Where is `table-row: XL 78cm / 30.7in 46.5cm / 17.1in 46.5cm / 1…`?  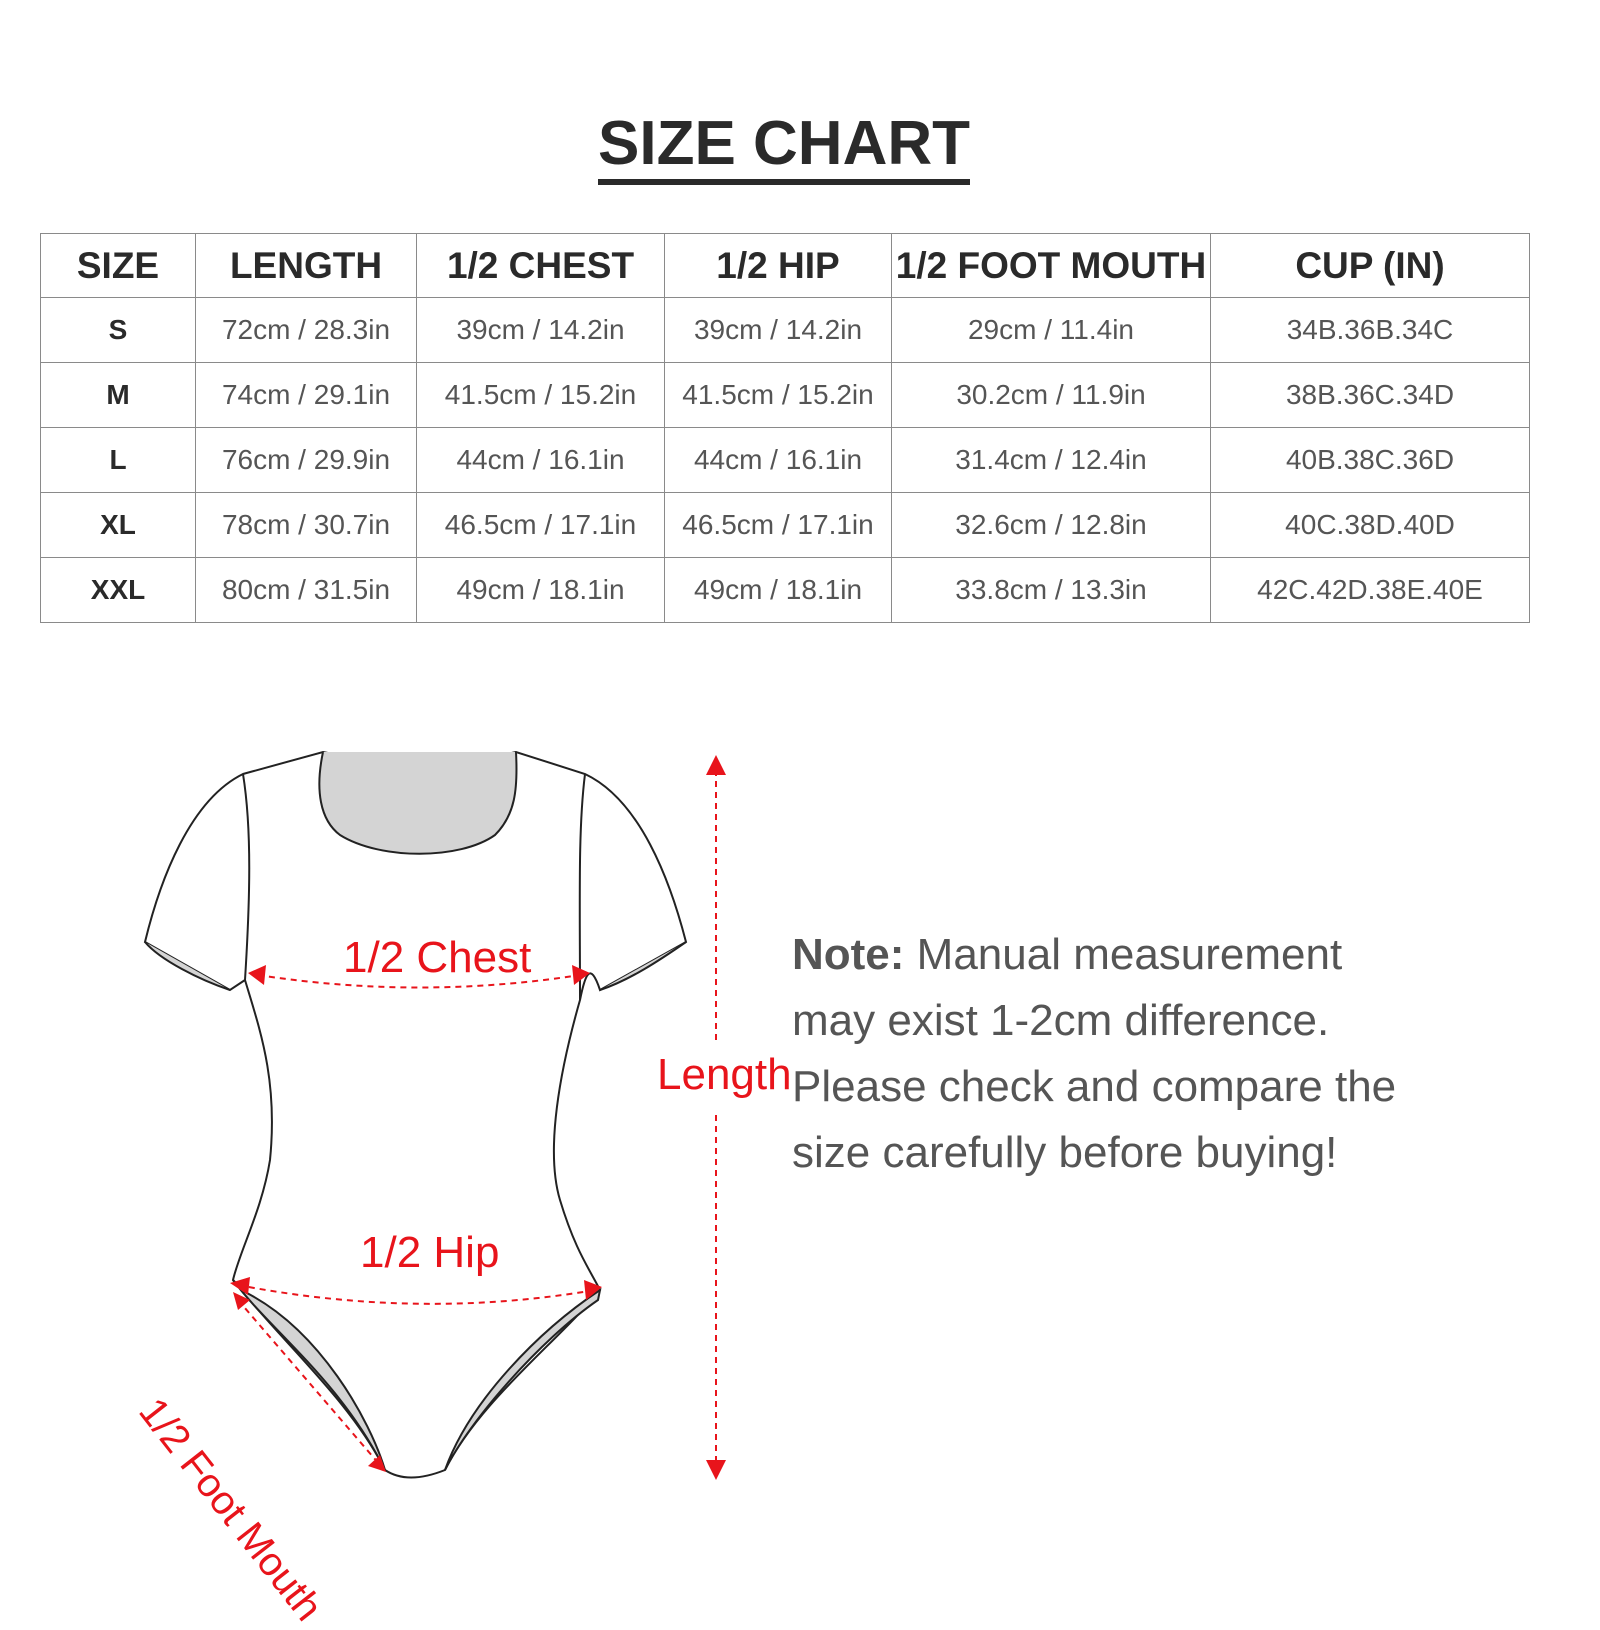
table-row: XL 78cm / 30.7in 46.5cm / 17.1in 46.5cm / 1… is located at coordinates (785, 525).